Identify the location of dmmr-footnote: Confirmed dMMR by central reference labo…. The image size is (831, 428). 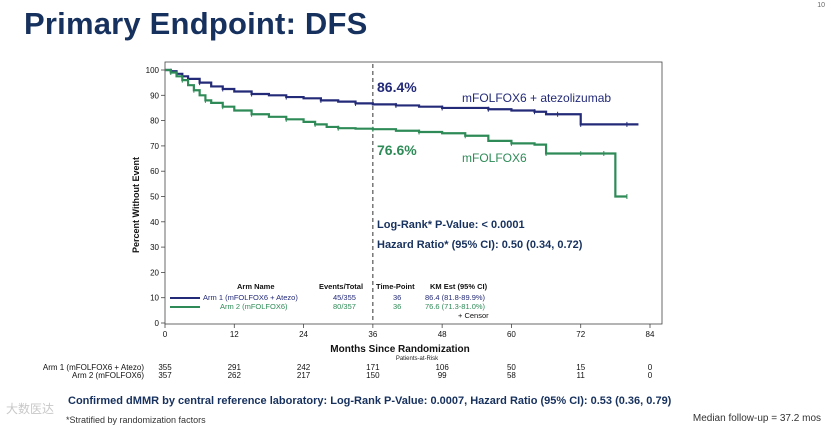
(370, 401).